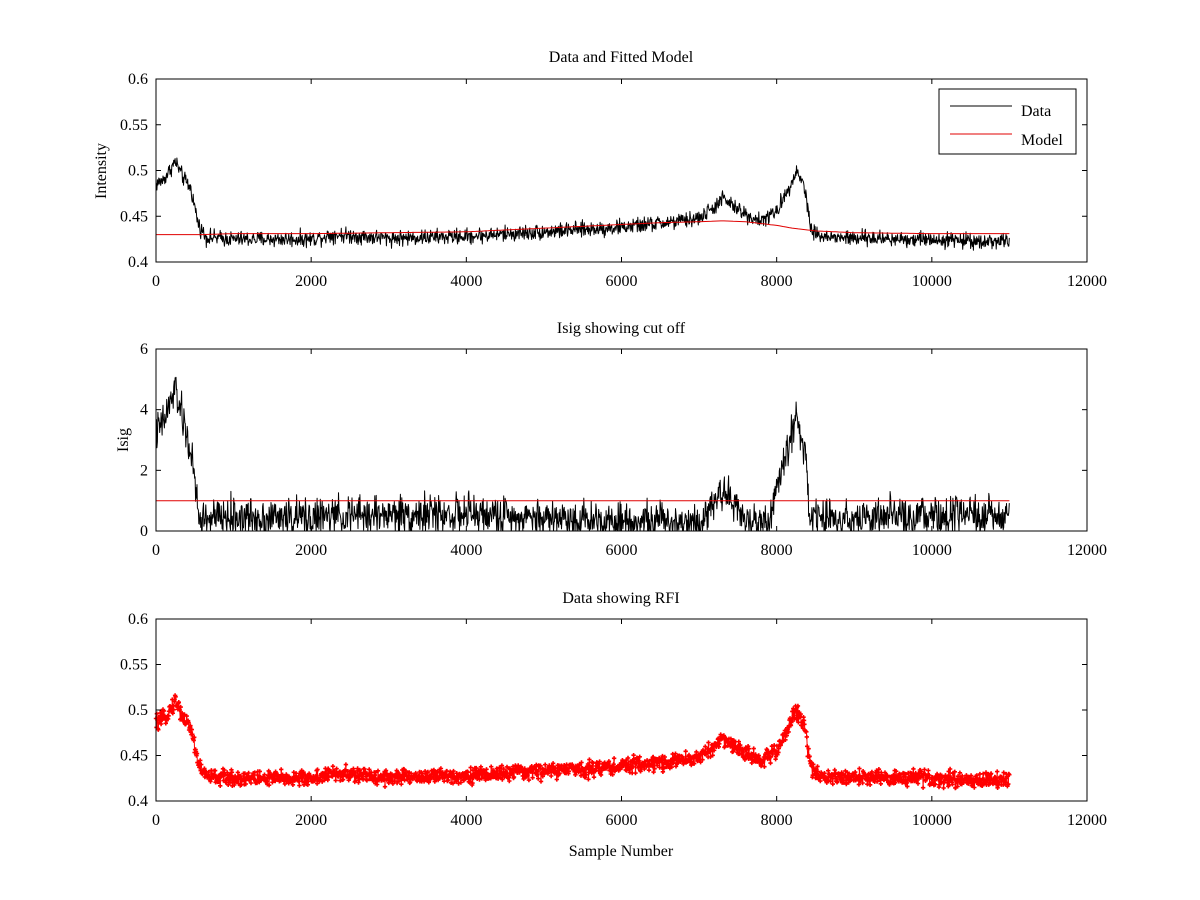 The height and width of the screenshot is (900, 1200). Describe the element at coordinates (101, 171) in the screenshot. I see `y-axis-label: Intensity` at that location.